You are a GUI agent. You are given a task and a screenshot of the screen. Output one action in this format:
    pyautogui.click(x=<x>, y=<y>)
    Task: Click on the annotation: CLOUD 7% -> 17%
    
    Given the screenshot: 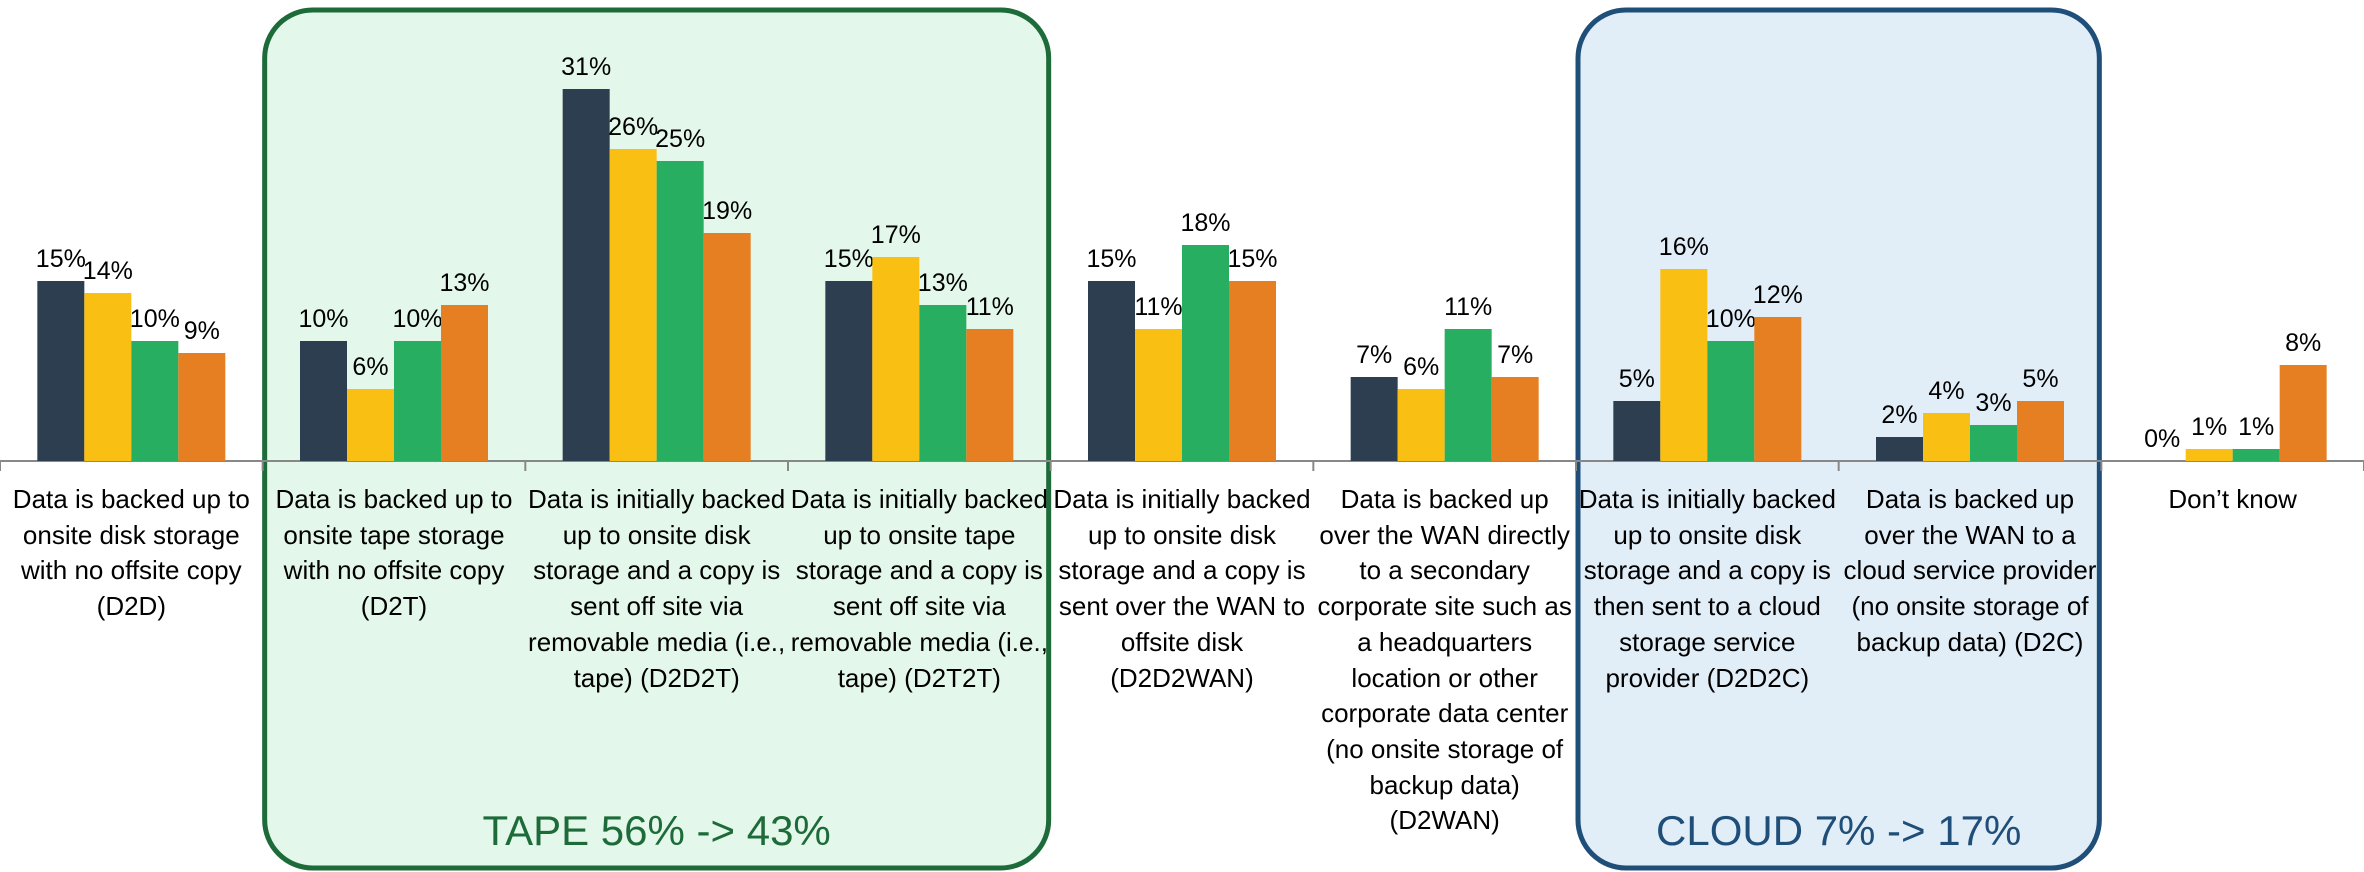 What is the action you would take?
    pyautogui.click(x=1838, y=830)
    